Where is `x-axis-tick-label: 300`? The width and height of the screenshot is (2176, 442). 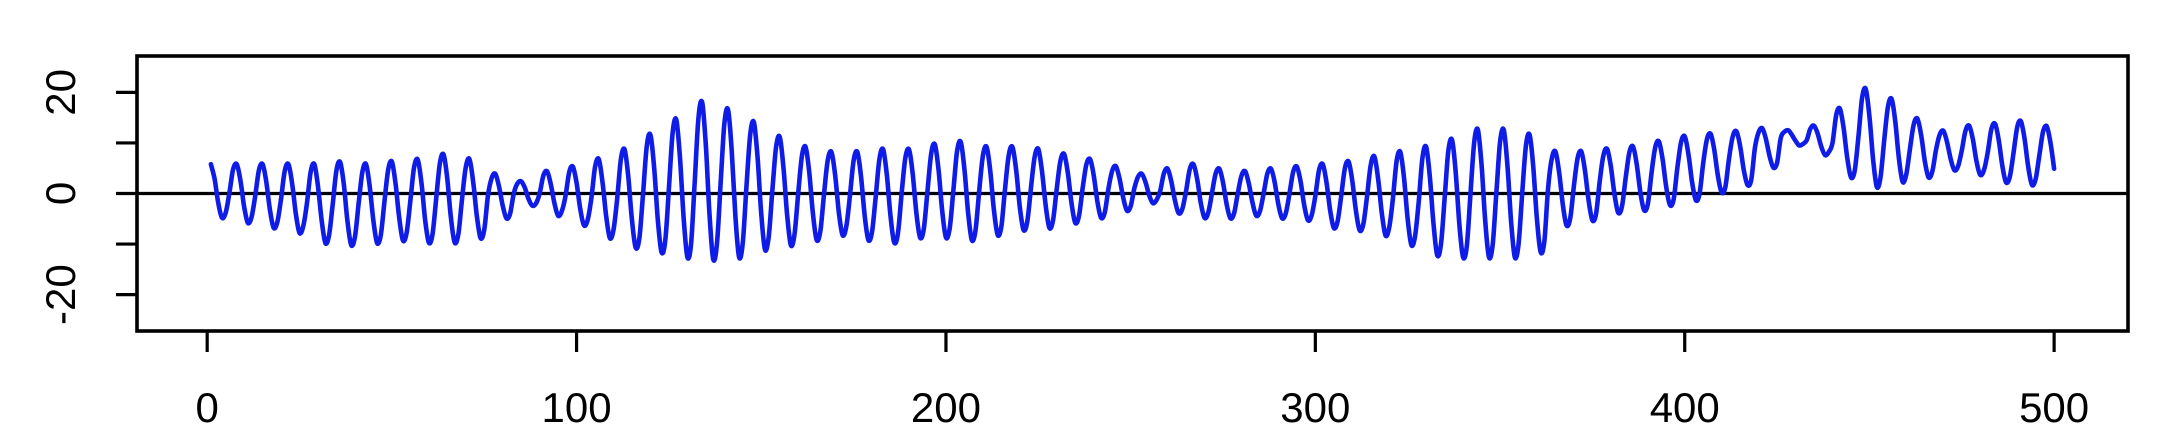 x-axis-tick-label: 300 is located at coordinates (1315, 407).